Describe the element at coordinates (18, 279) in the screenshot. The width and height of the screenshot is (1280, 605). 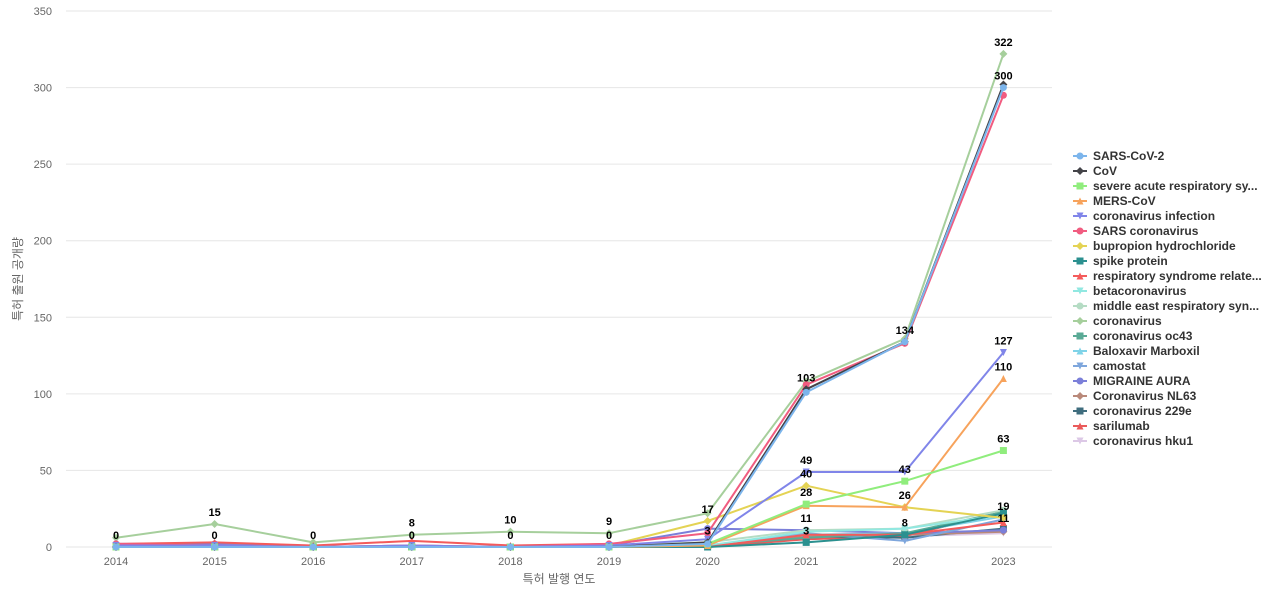
I see `y-axis-title: 특허 출원 공개량` at that location.